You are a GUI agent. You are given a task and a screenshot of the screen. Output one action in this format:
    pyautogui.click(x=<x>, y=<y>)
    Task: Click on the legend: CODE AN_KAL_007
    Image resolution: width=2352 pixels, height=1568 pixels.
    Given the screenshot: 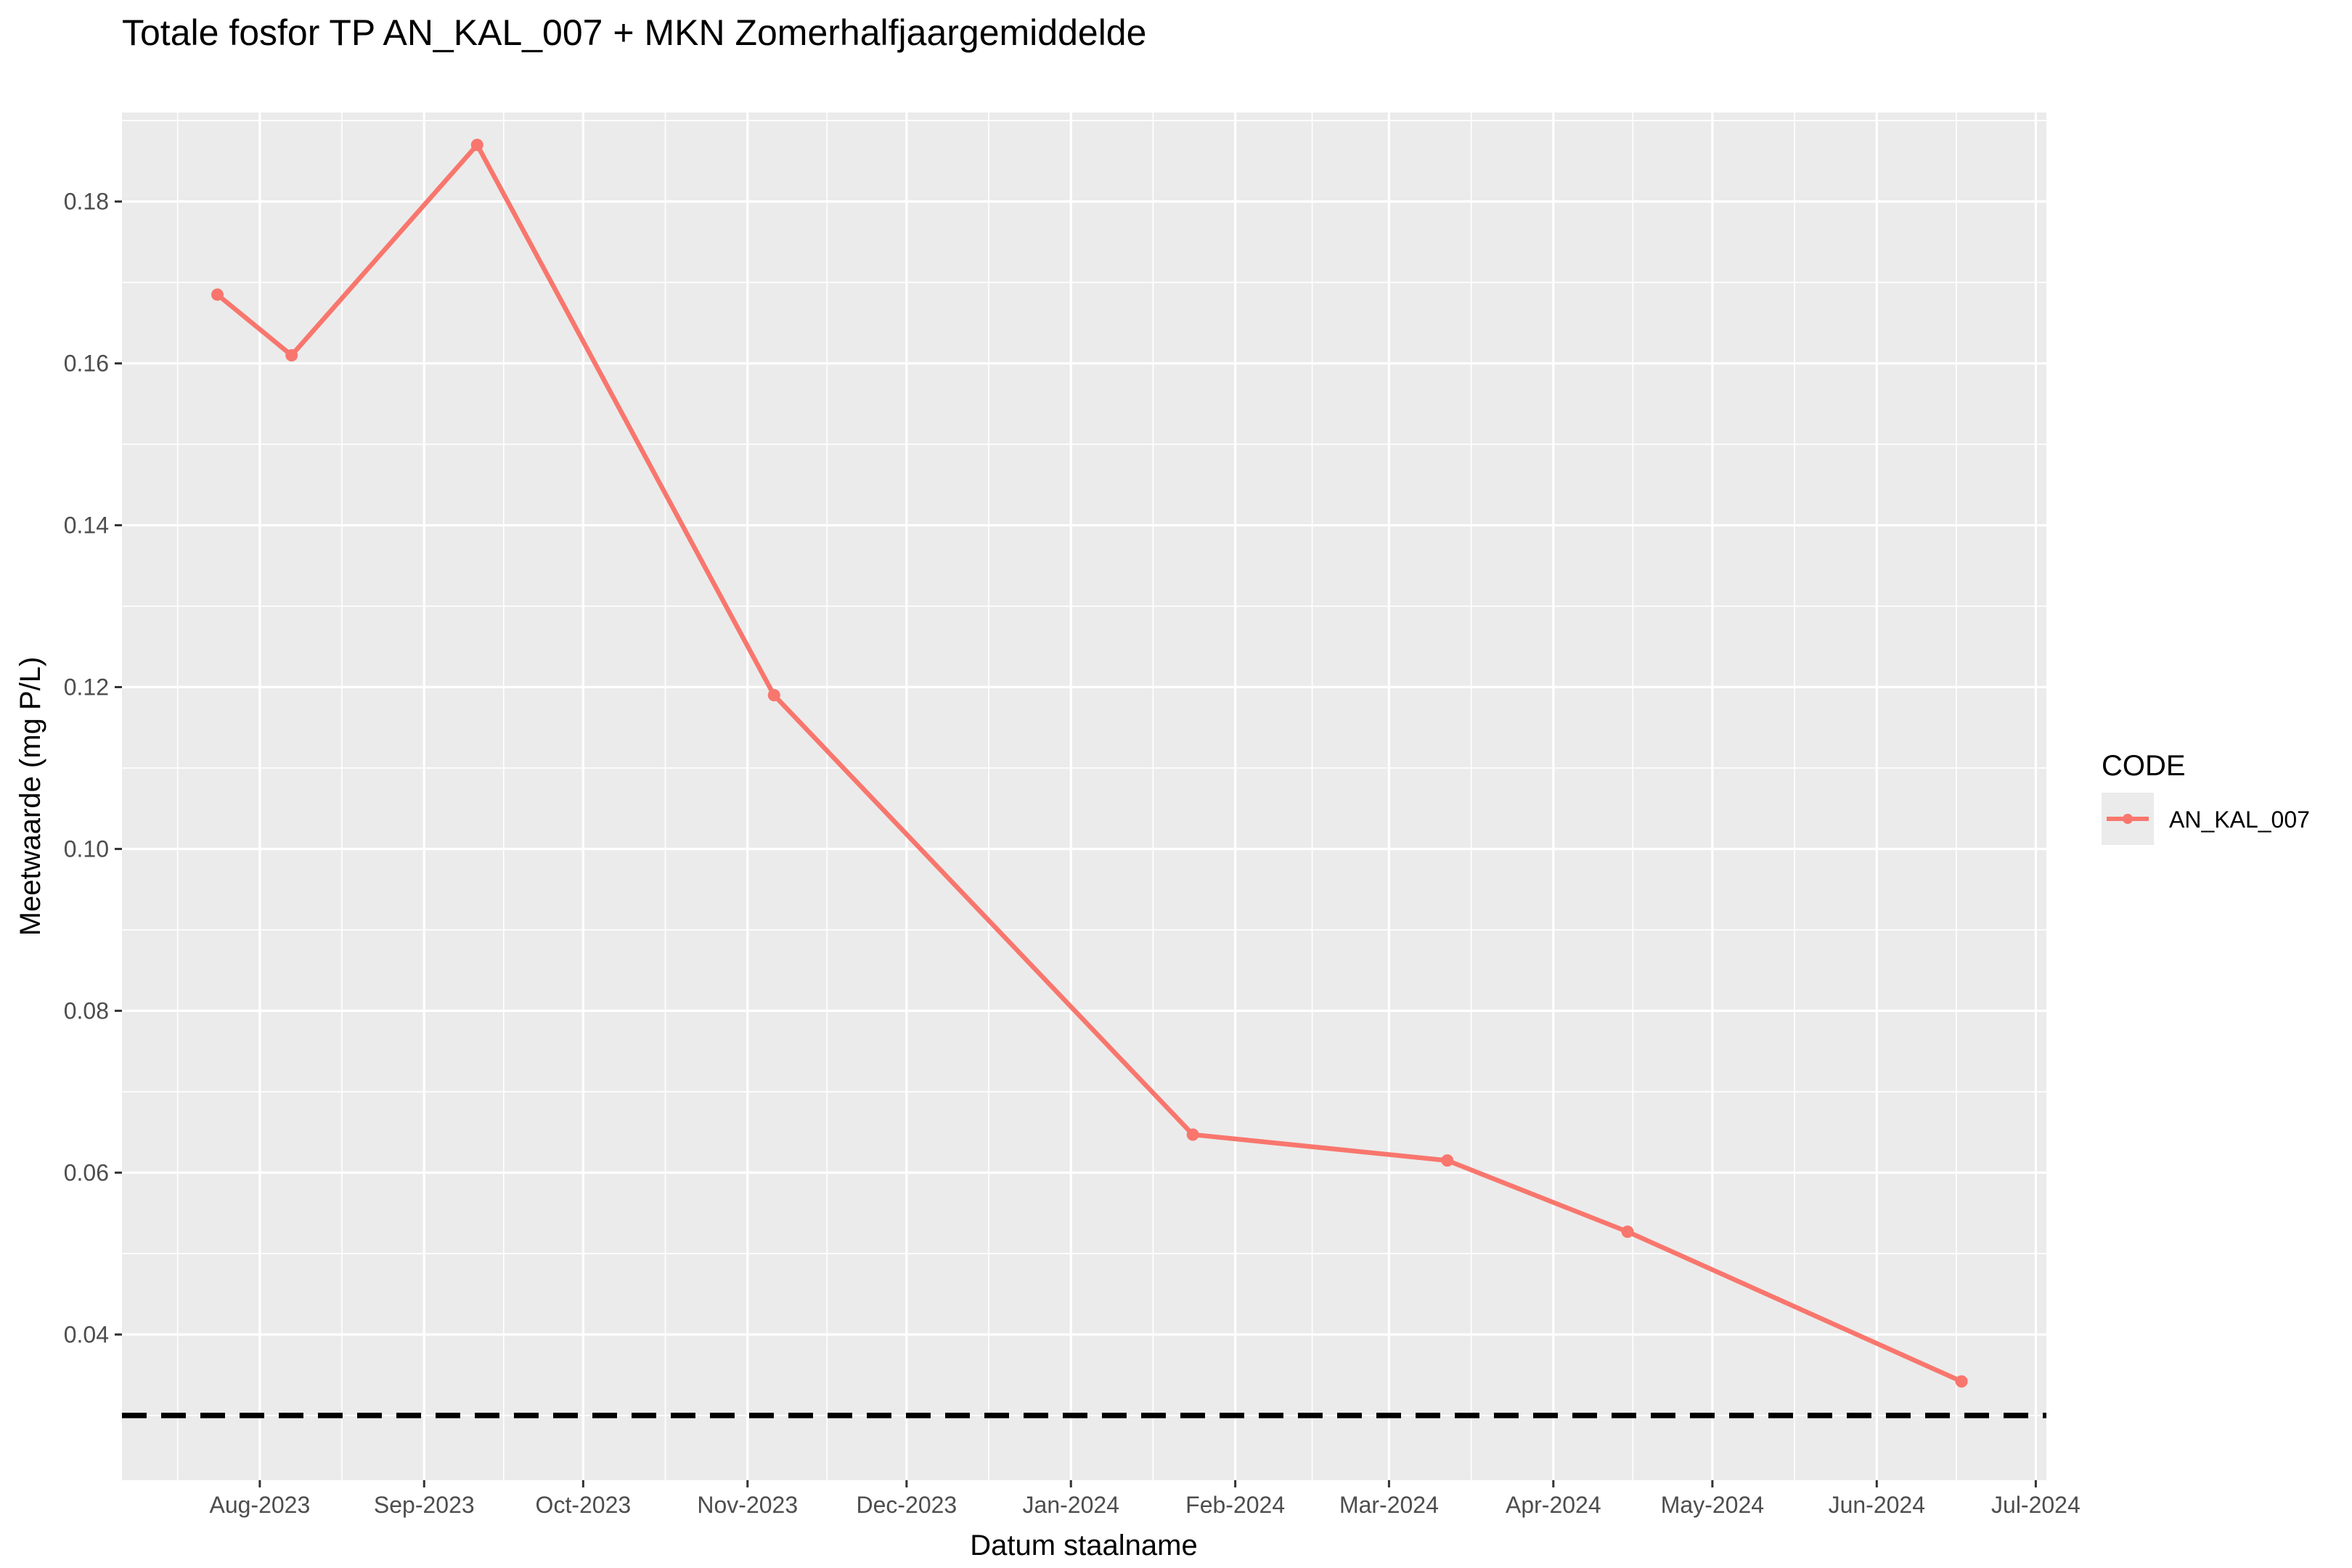 What is the action you would take?
    pyautogui.click(x=2206, y=798)
    